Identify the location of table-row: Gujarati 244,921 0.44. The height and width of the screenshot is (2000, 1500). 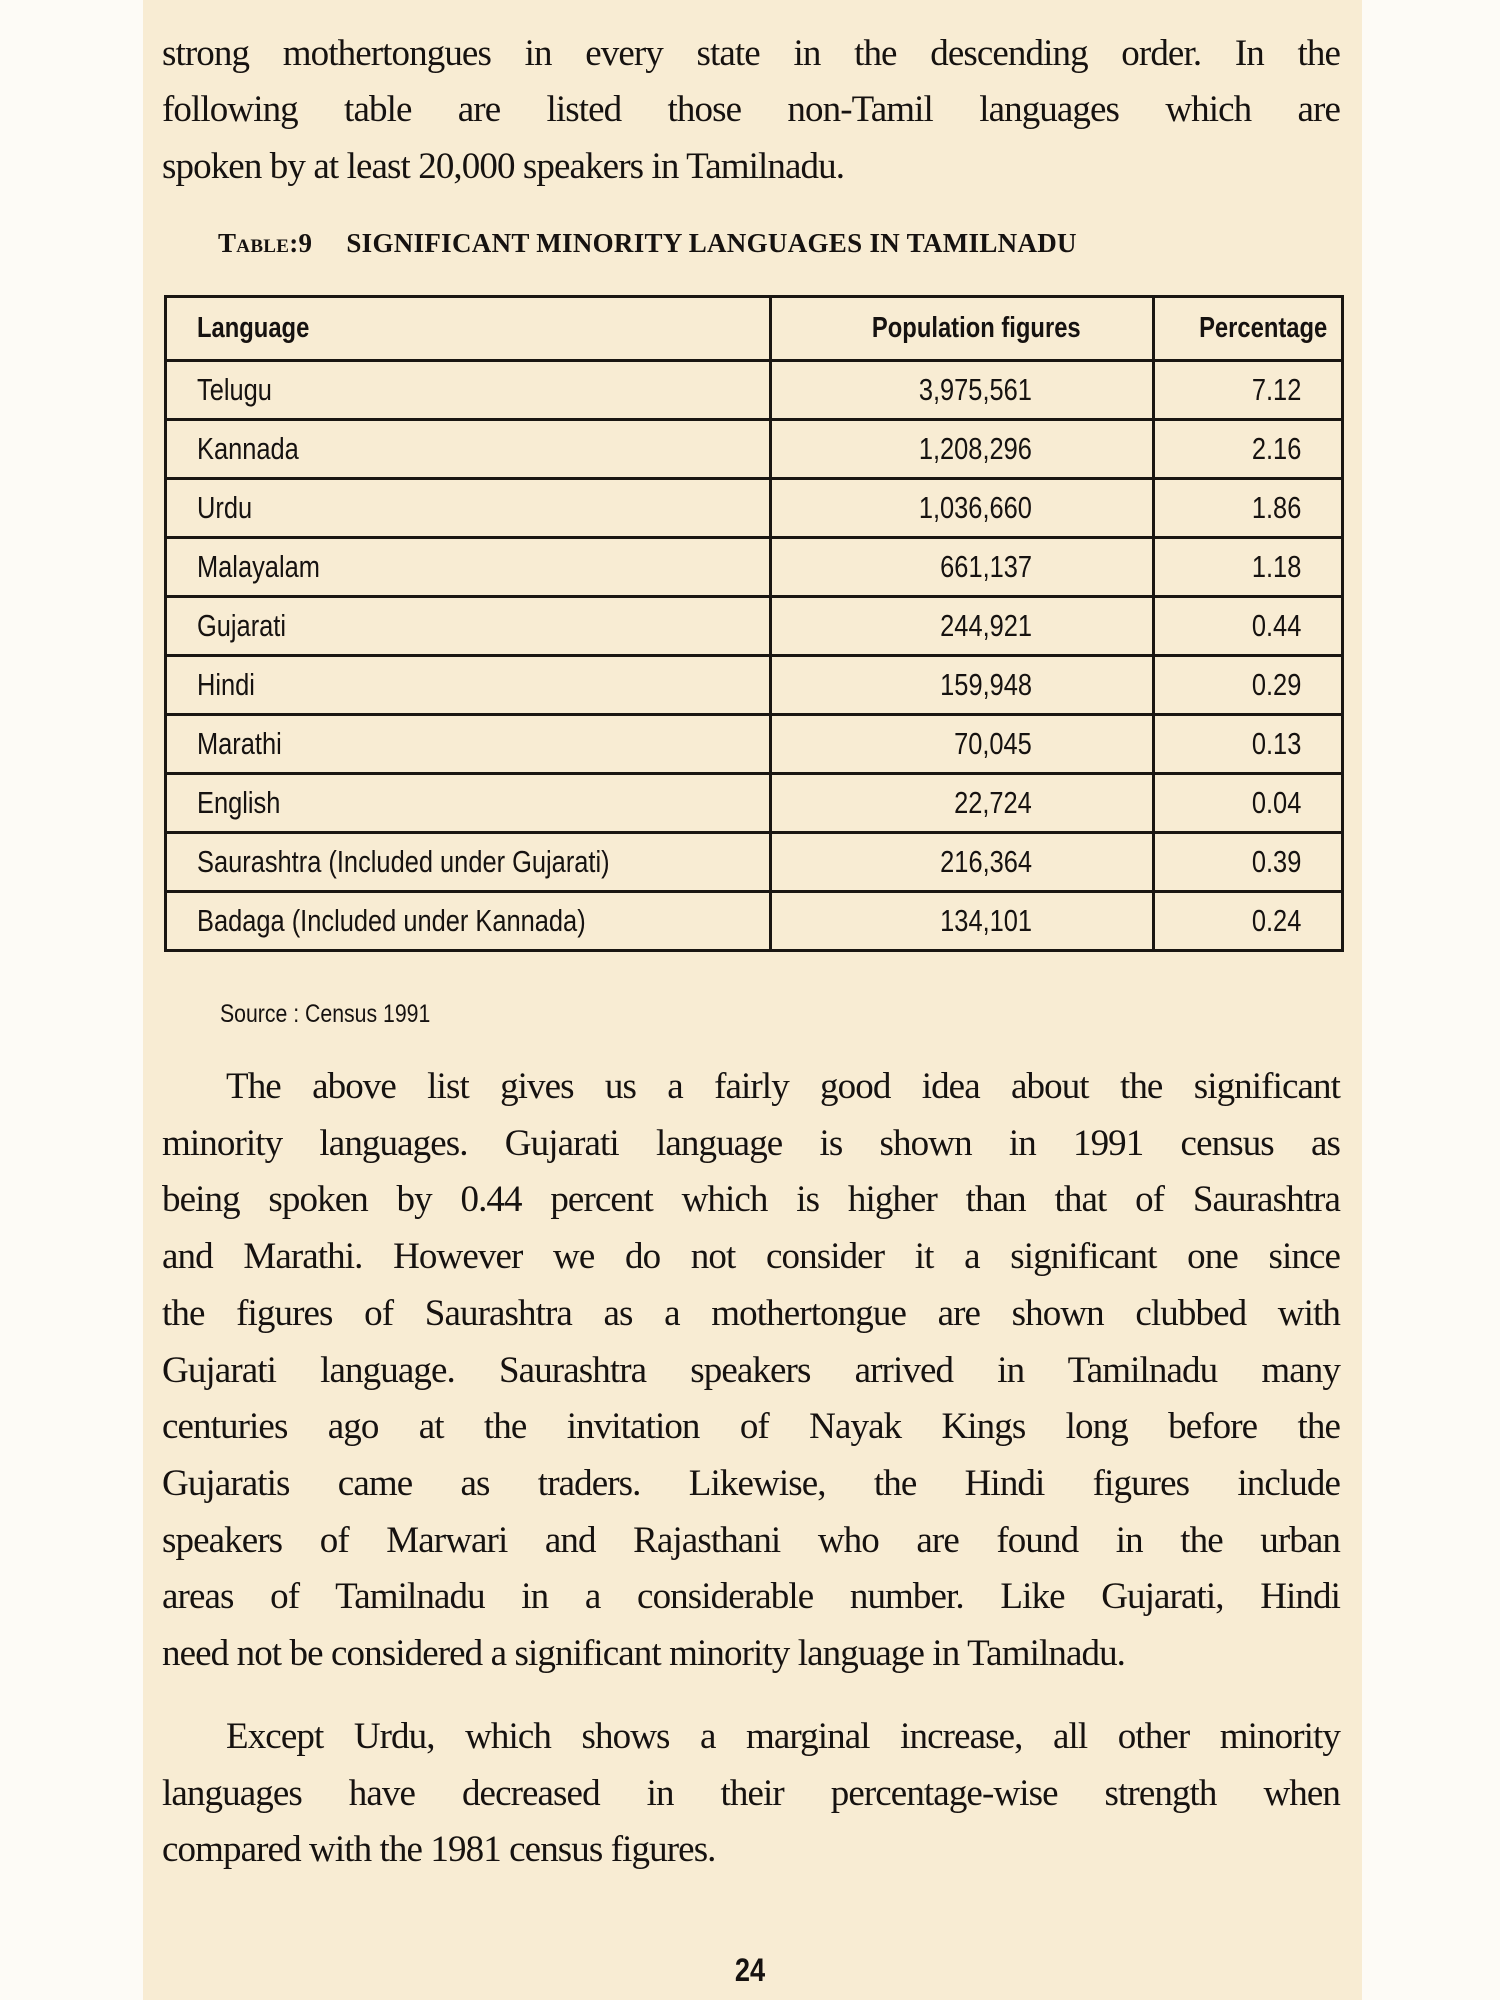
(754, 626).